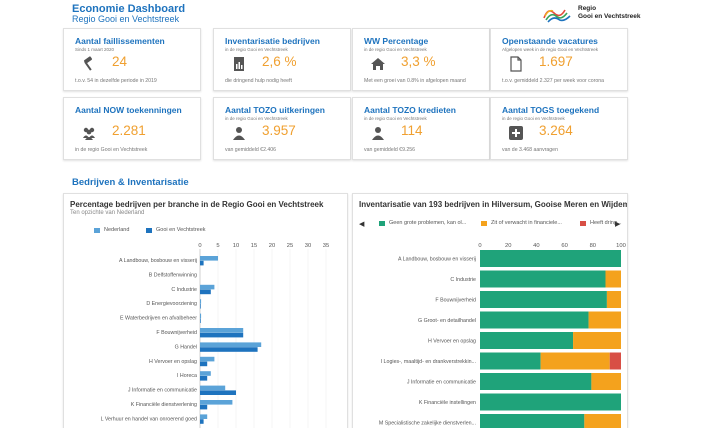 The width and height of the screenshot is (727, 428). Describe the element at coordinates (184, 290) in the screenshot. I see `category-label: C Industrie` at that location.